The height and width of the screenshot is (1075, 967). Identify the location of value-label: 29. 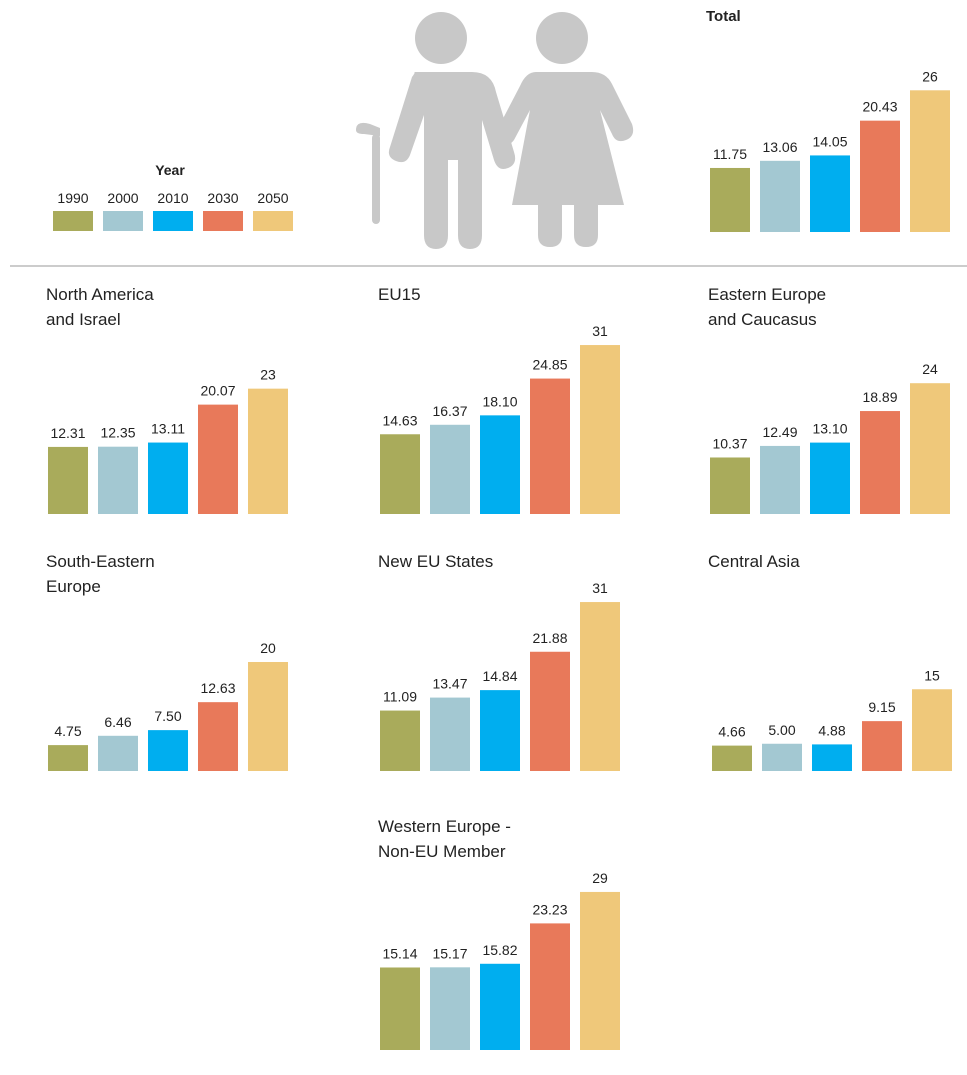
(600, 878).